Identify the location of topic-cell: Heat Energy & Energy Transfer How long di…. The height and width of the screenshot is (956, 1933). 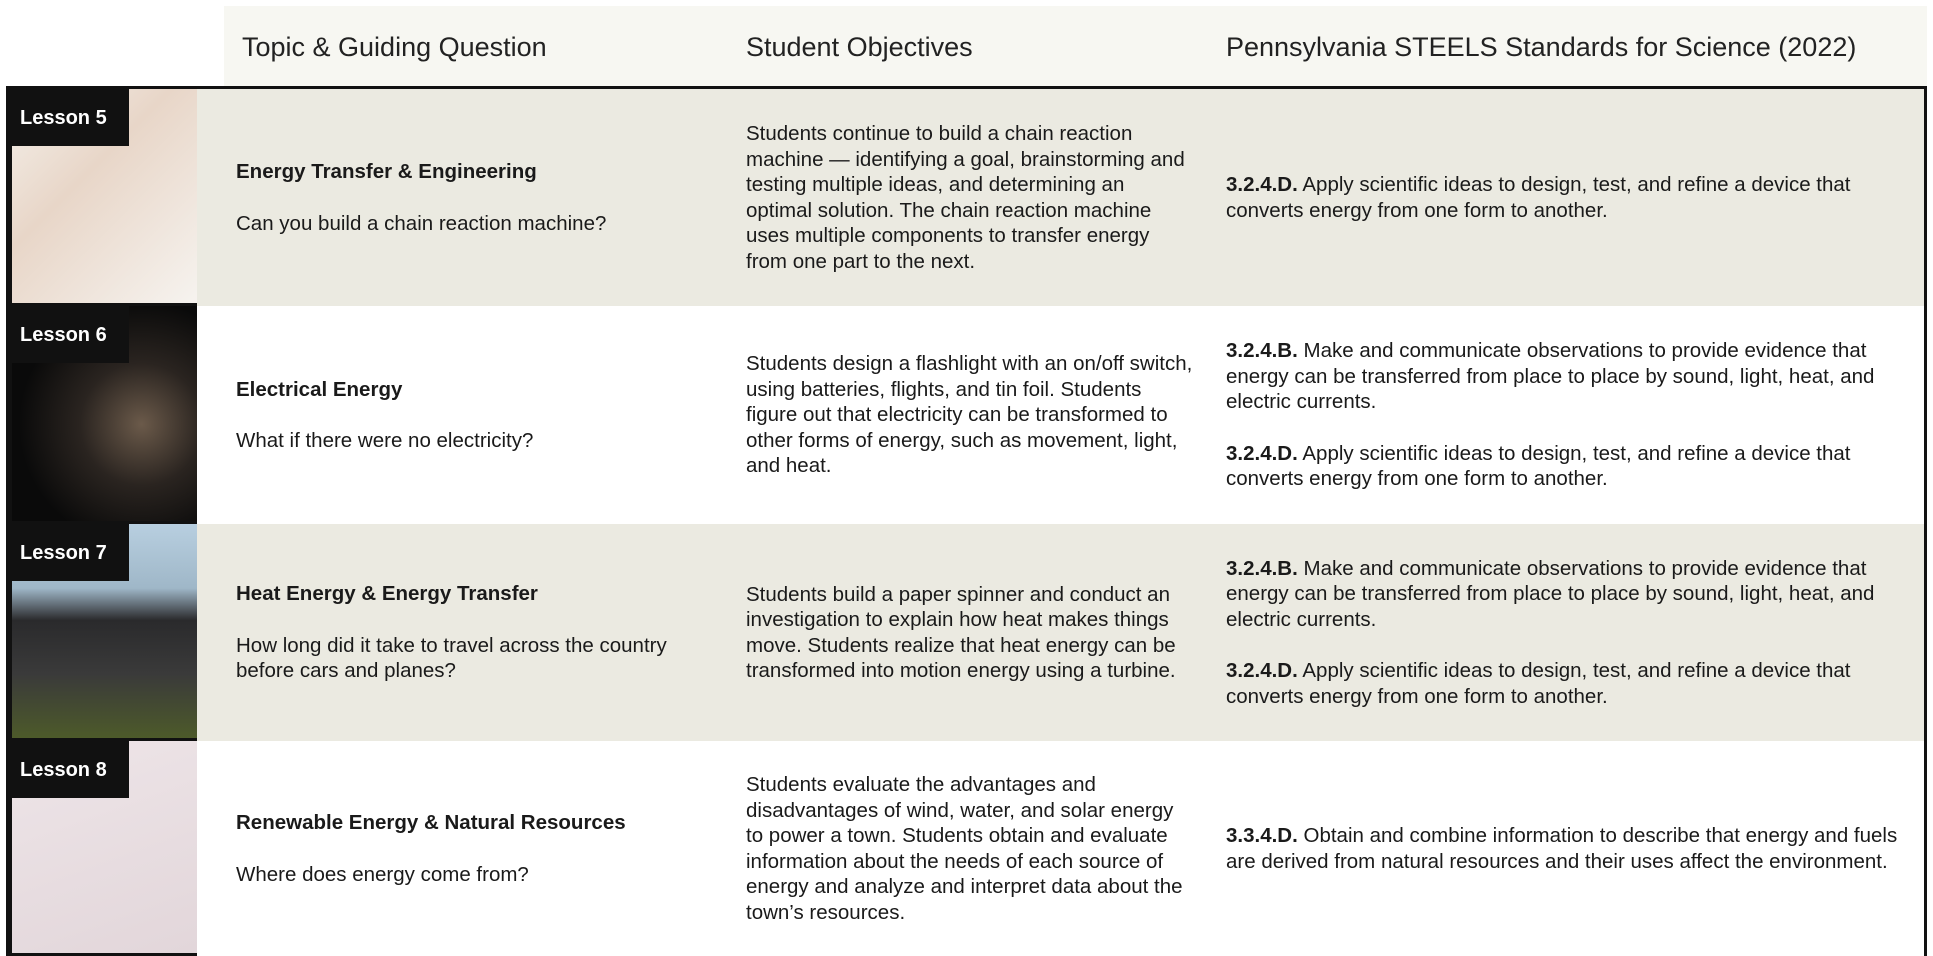
(471, 632).